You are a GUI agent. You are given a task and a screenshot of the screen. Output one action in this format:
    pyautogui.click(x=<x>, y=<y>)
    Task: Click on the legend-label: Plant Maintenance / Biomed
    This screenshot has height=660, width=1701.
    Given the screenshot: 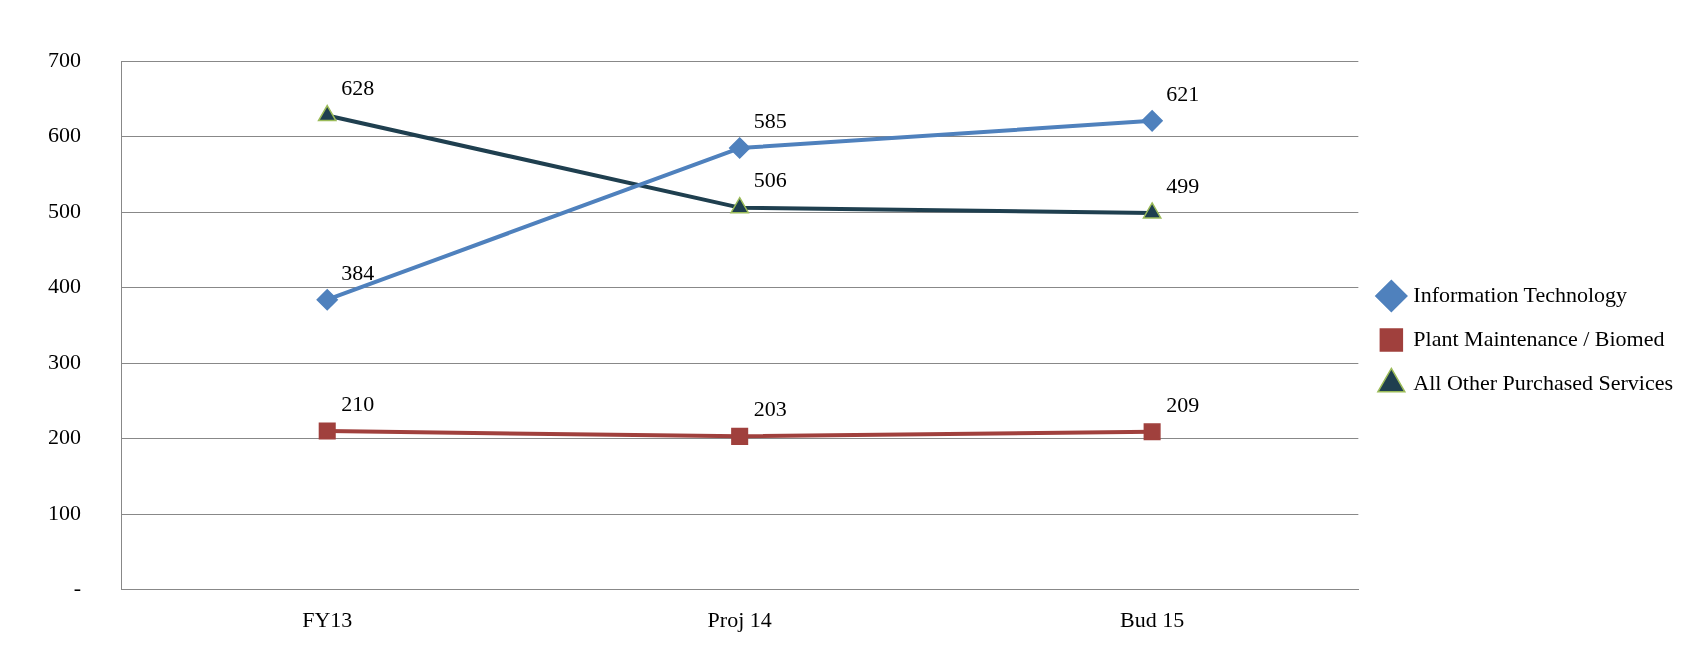 What is the action you would take?
    pyautogui.click(x=1539, y=338)
    